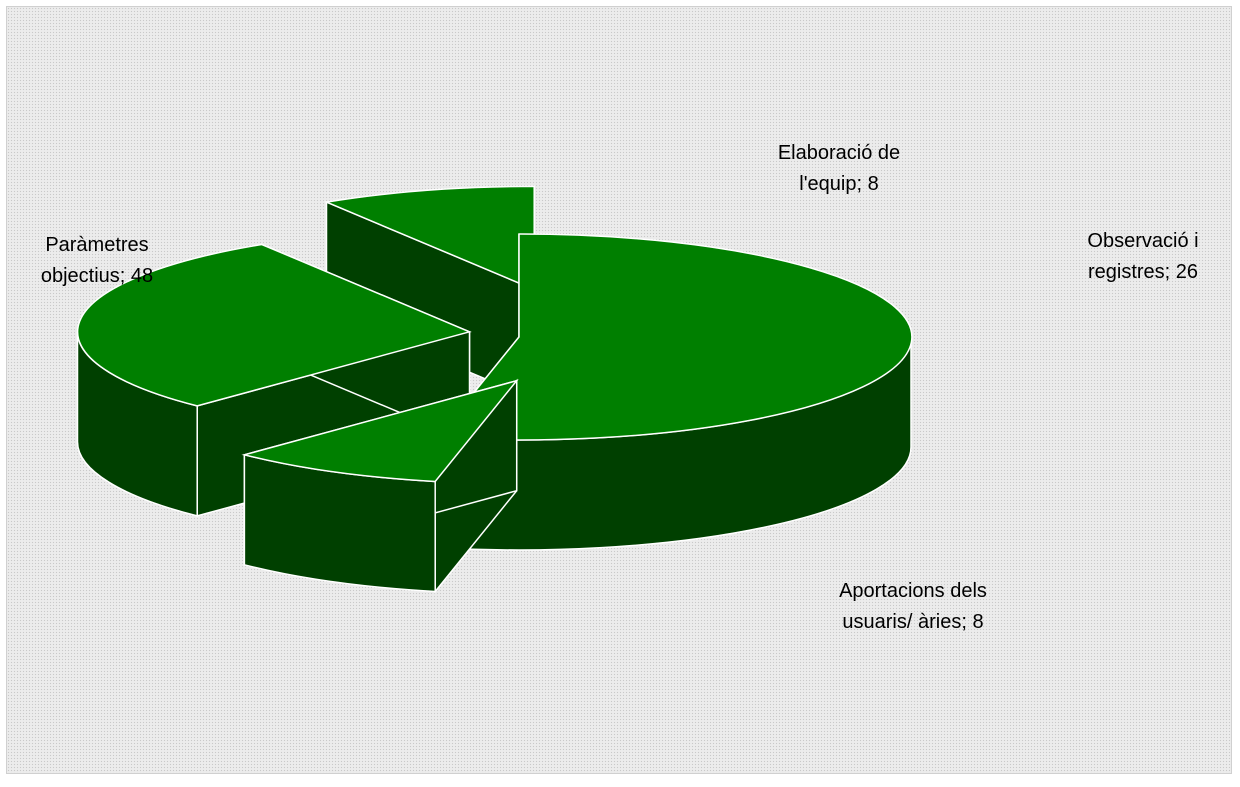 This screenshot has width=1240, height=787. Describe the element at coordinates (912, 622) in the screenshot. I see `data-label-line: usuaris/ àries; 8` at that location.